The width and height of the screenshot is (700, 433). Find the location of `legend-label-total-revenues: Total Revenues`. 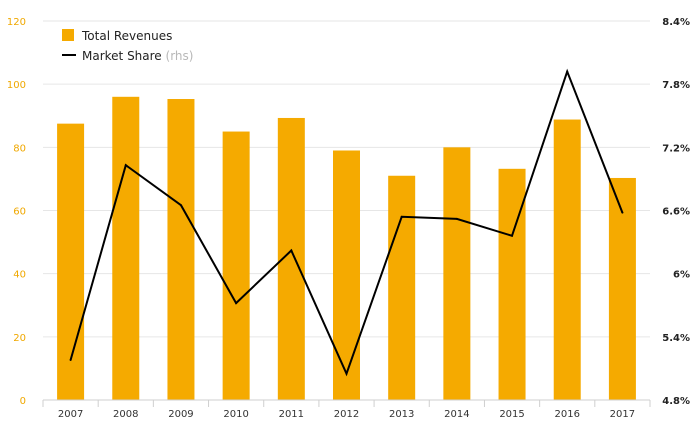

legend-label-total-revenues: Total Revenues is located at coordinates (126, 36).